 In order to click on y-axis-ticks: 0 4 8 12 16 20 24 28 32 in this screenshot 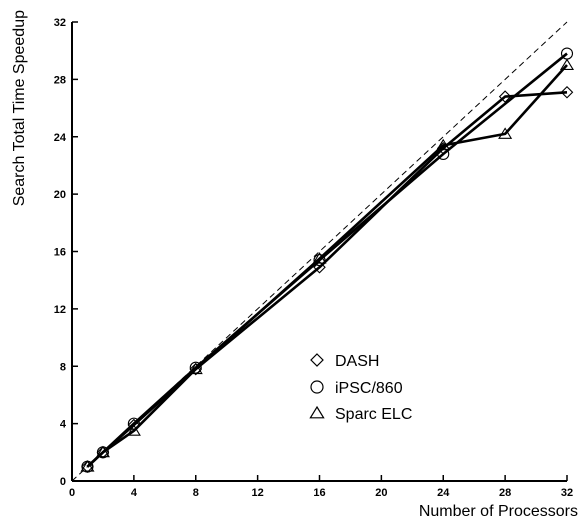, I will do `click(66, 252)`.